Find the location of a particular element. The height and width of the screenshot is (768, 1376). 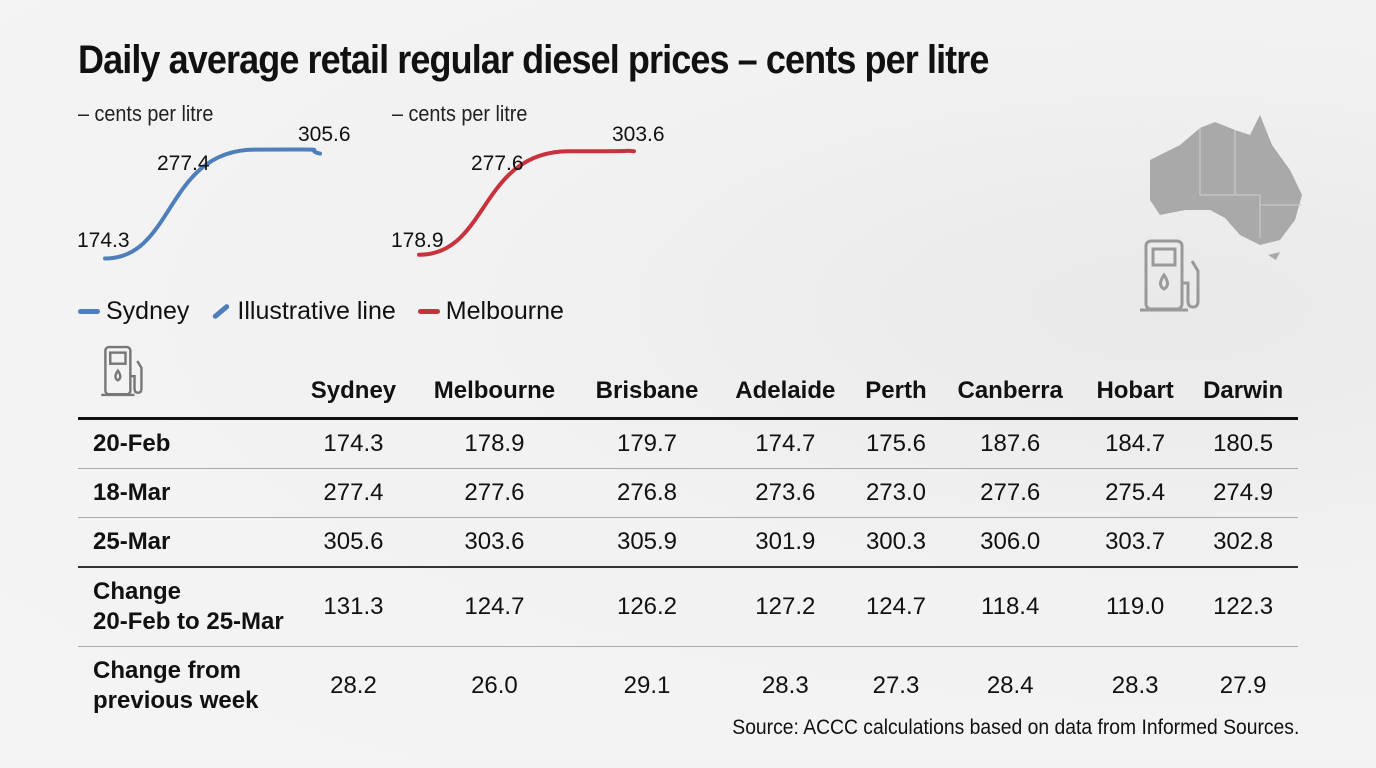

legend: Sydney Illustrative line Melbourne is located at coordinates (332, 311).